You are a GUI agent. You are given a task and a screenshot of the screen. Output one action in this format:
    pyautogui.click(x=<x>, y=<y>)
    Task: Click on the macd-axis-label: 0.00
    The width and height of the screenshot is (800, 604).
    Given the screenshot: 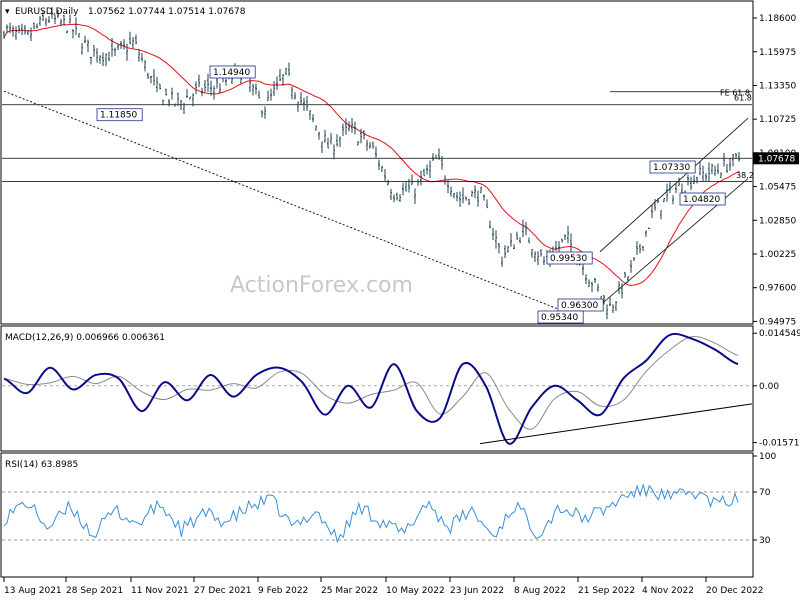 What is the action you would take?
    pyautogui.click(x=769, y=387)
    